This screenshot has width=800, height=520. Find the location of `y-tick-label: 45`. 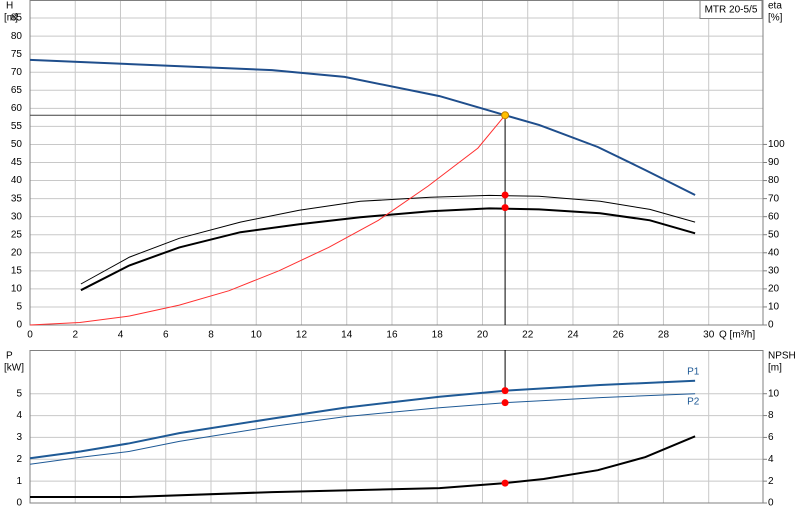

y-tick-label: 45 is located at coordinates (17, 162).